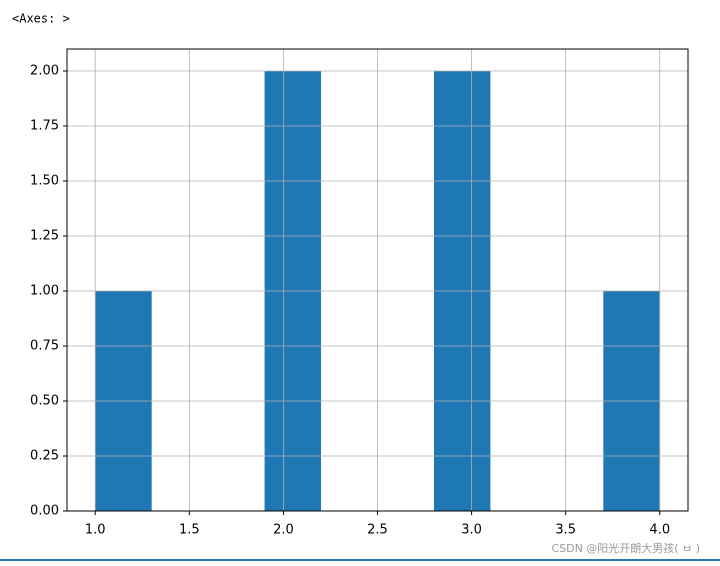 The width and height of the screenshot is (720, 566). What do you see at coordinates (189, 530) in the screenshot?
I see `x-tick-label: 1.5` at bounding box center [189, 530].